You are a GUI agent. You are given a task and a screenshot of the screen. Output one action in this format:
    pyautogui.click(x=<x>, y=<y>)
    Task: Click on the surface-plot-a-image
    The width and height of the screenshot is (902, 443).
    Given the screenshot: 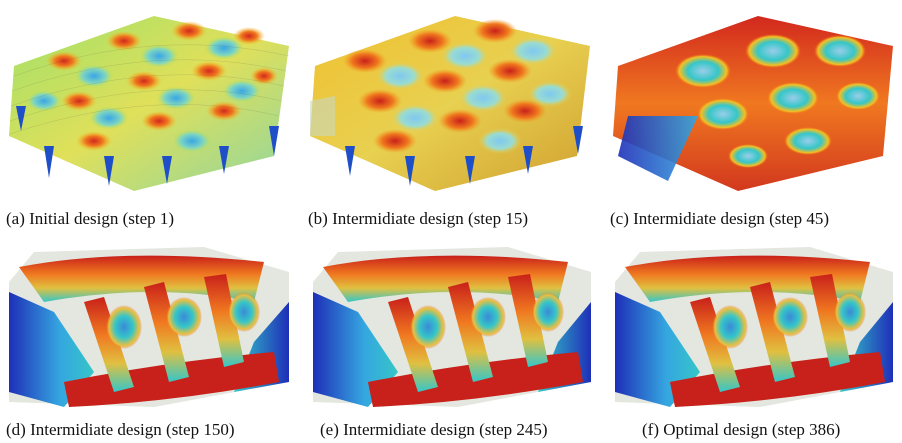 What is the action you would take?
    pyautogui.click(x=149, y=103)
    